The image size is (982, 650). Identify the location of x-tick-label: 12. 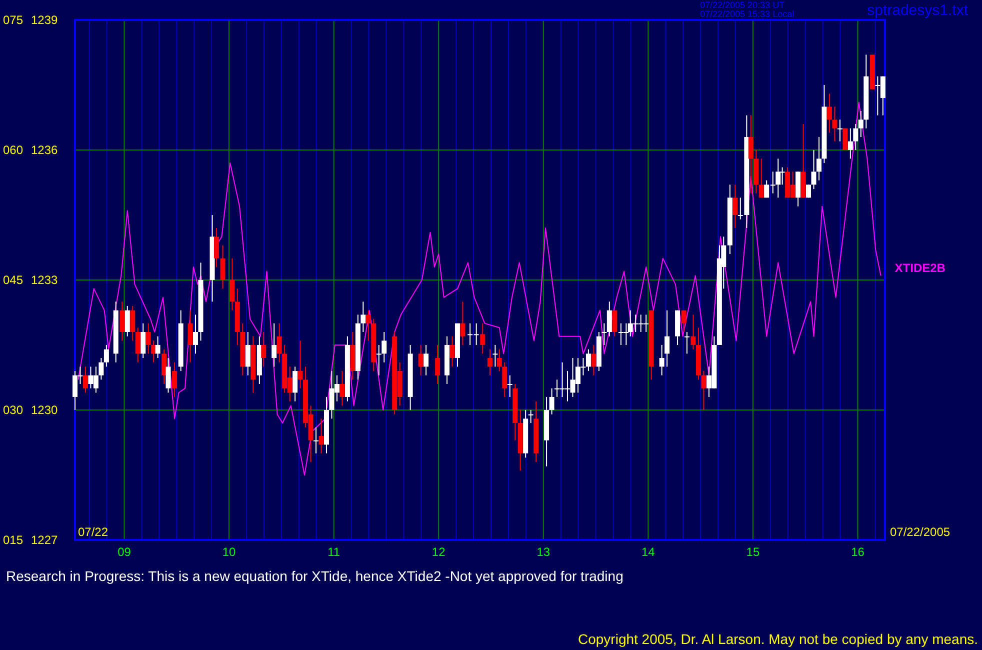
(439, 552).